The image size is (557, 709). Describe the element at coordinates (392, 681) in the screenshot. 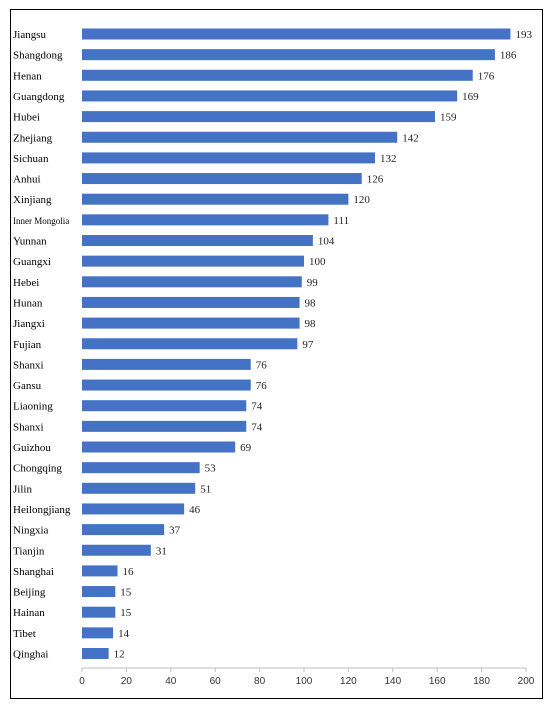

I see `x-tick-label: 140` at that location.